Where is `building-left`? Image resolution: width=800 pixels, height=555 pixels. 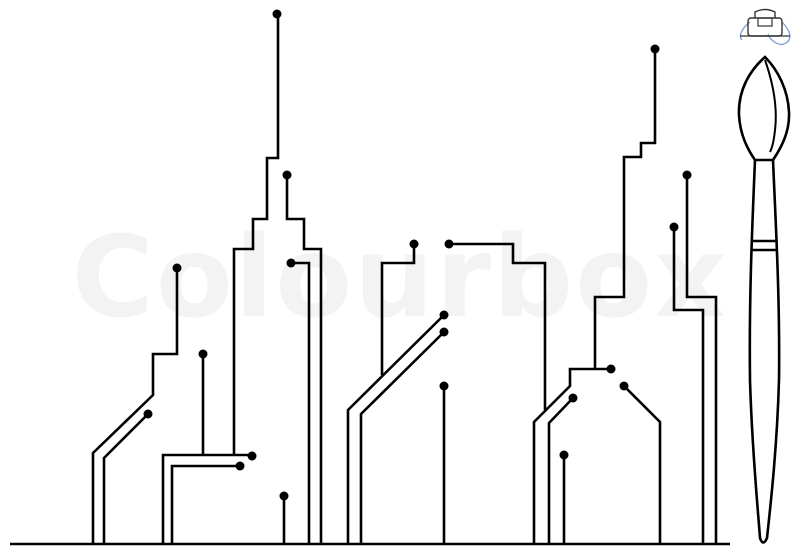 building-left is located at coordinates (136, 403).